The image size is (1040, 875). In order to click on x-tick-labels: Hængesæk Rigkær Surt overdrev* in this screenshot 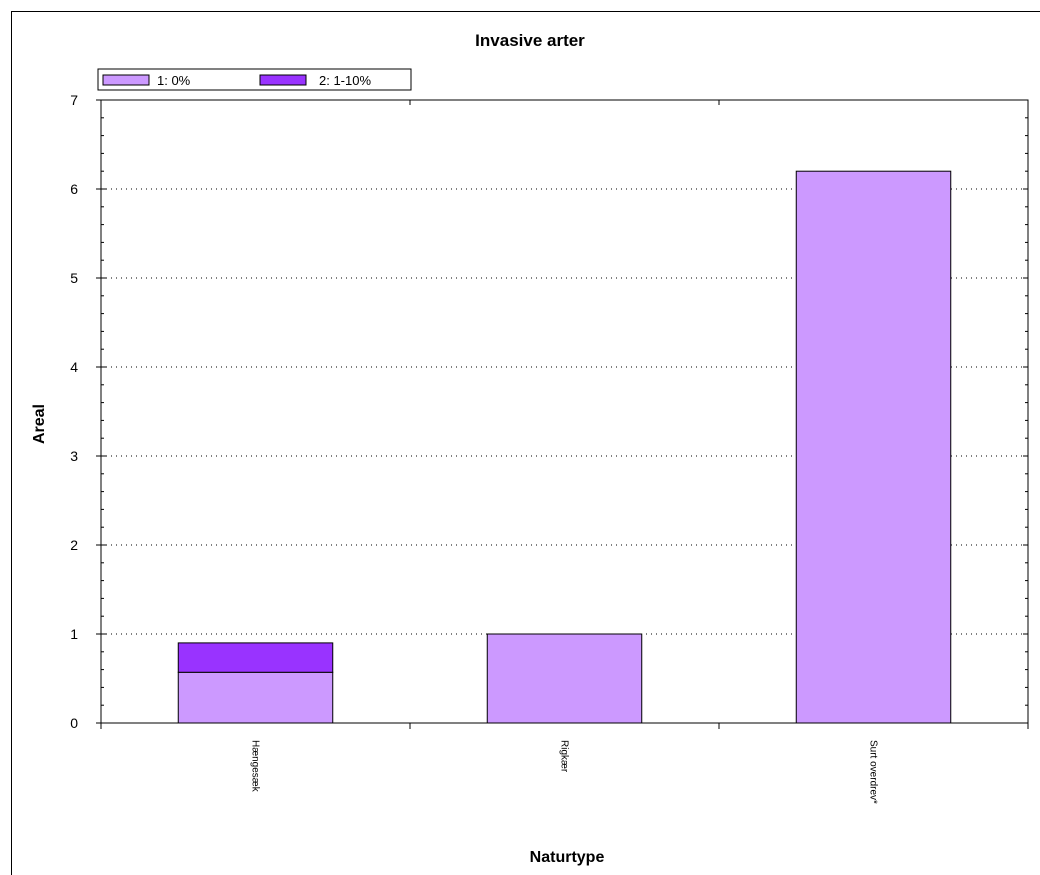, I will do `click(564, 772)`.